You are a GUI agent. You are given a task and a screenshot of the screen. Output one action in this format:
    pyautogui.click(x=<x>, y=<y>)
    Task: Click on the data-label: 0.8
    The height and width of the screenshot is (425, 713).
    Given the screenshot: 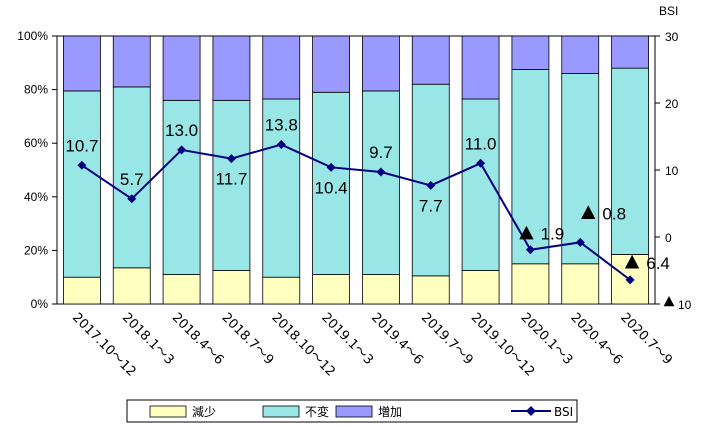 What is the action you would take?
    pyautogui.click(x=614, y=213)
    